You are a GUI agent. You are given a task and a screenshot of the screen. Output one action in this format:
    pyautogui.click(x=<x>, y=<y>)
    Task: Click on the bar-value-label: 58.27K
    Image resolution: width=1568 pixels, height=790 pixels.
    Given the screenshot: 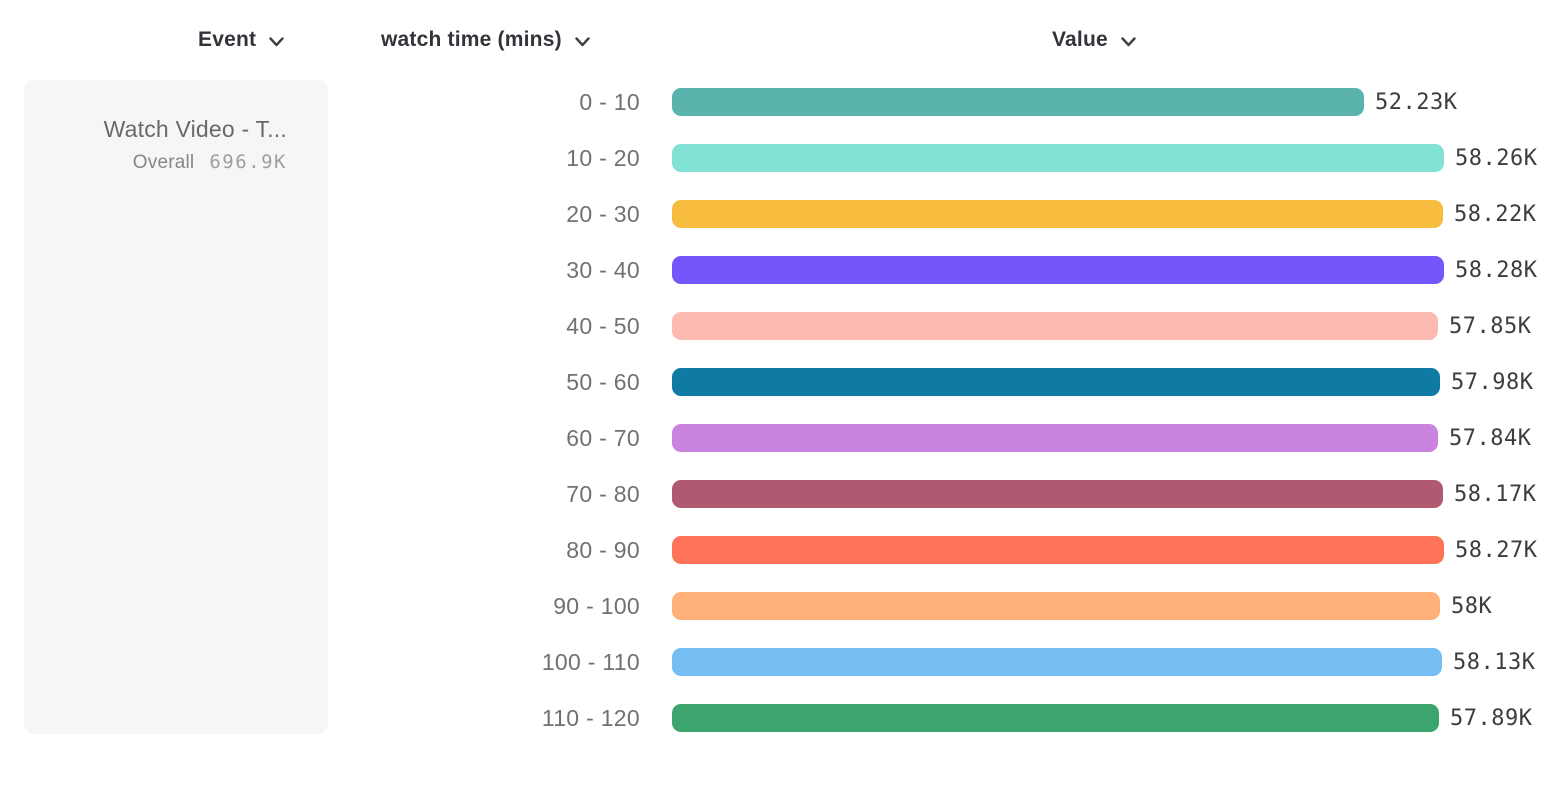 What is the action you would take?
    pyautogui.click(x=1496, y=550)
    